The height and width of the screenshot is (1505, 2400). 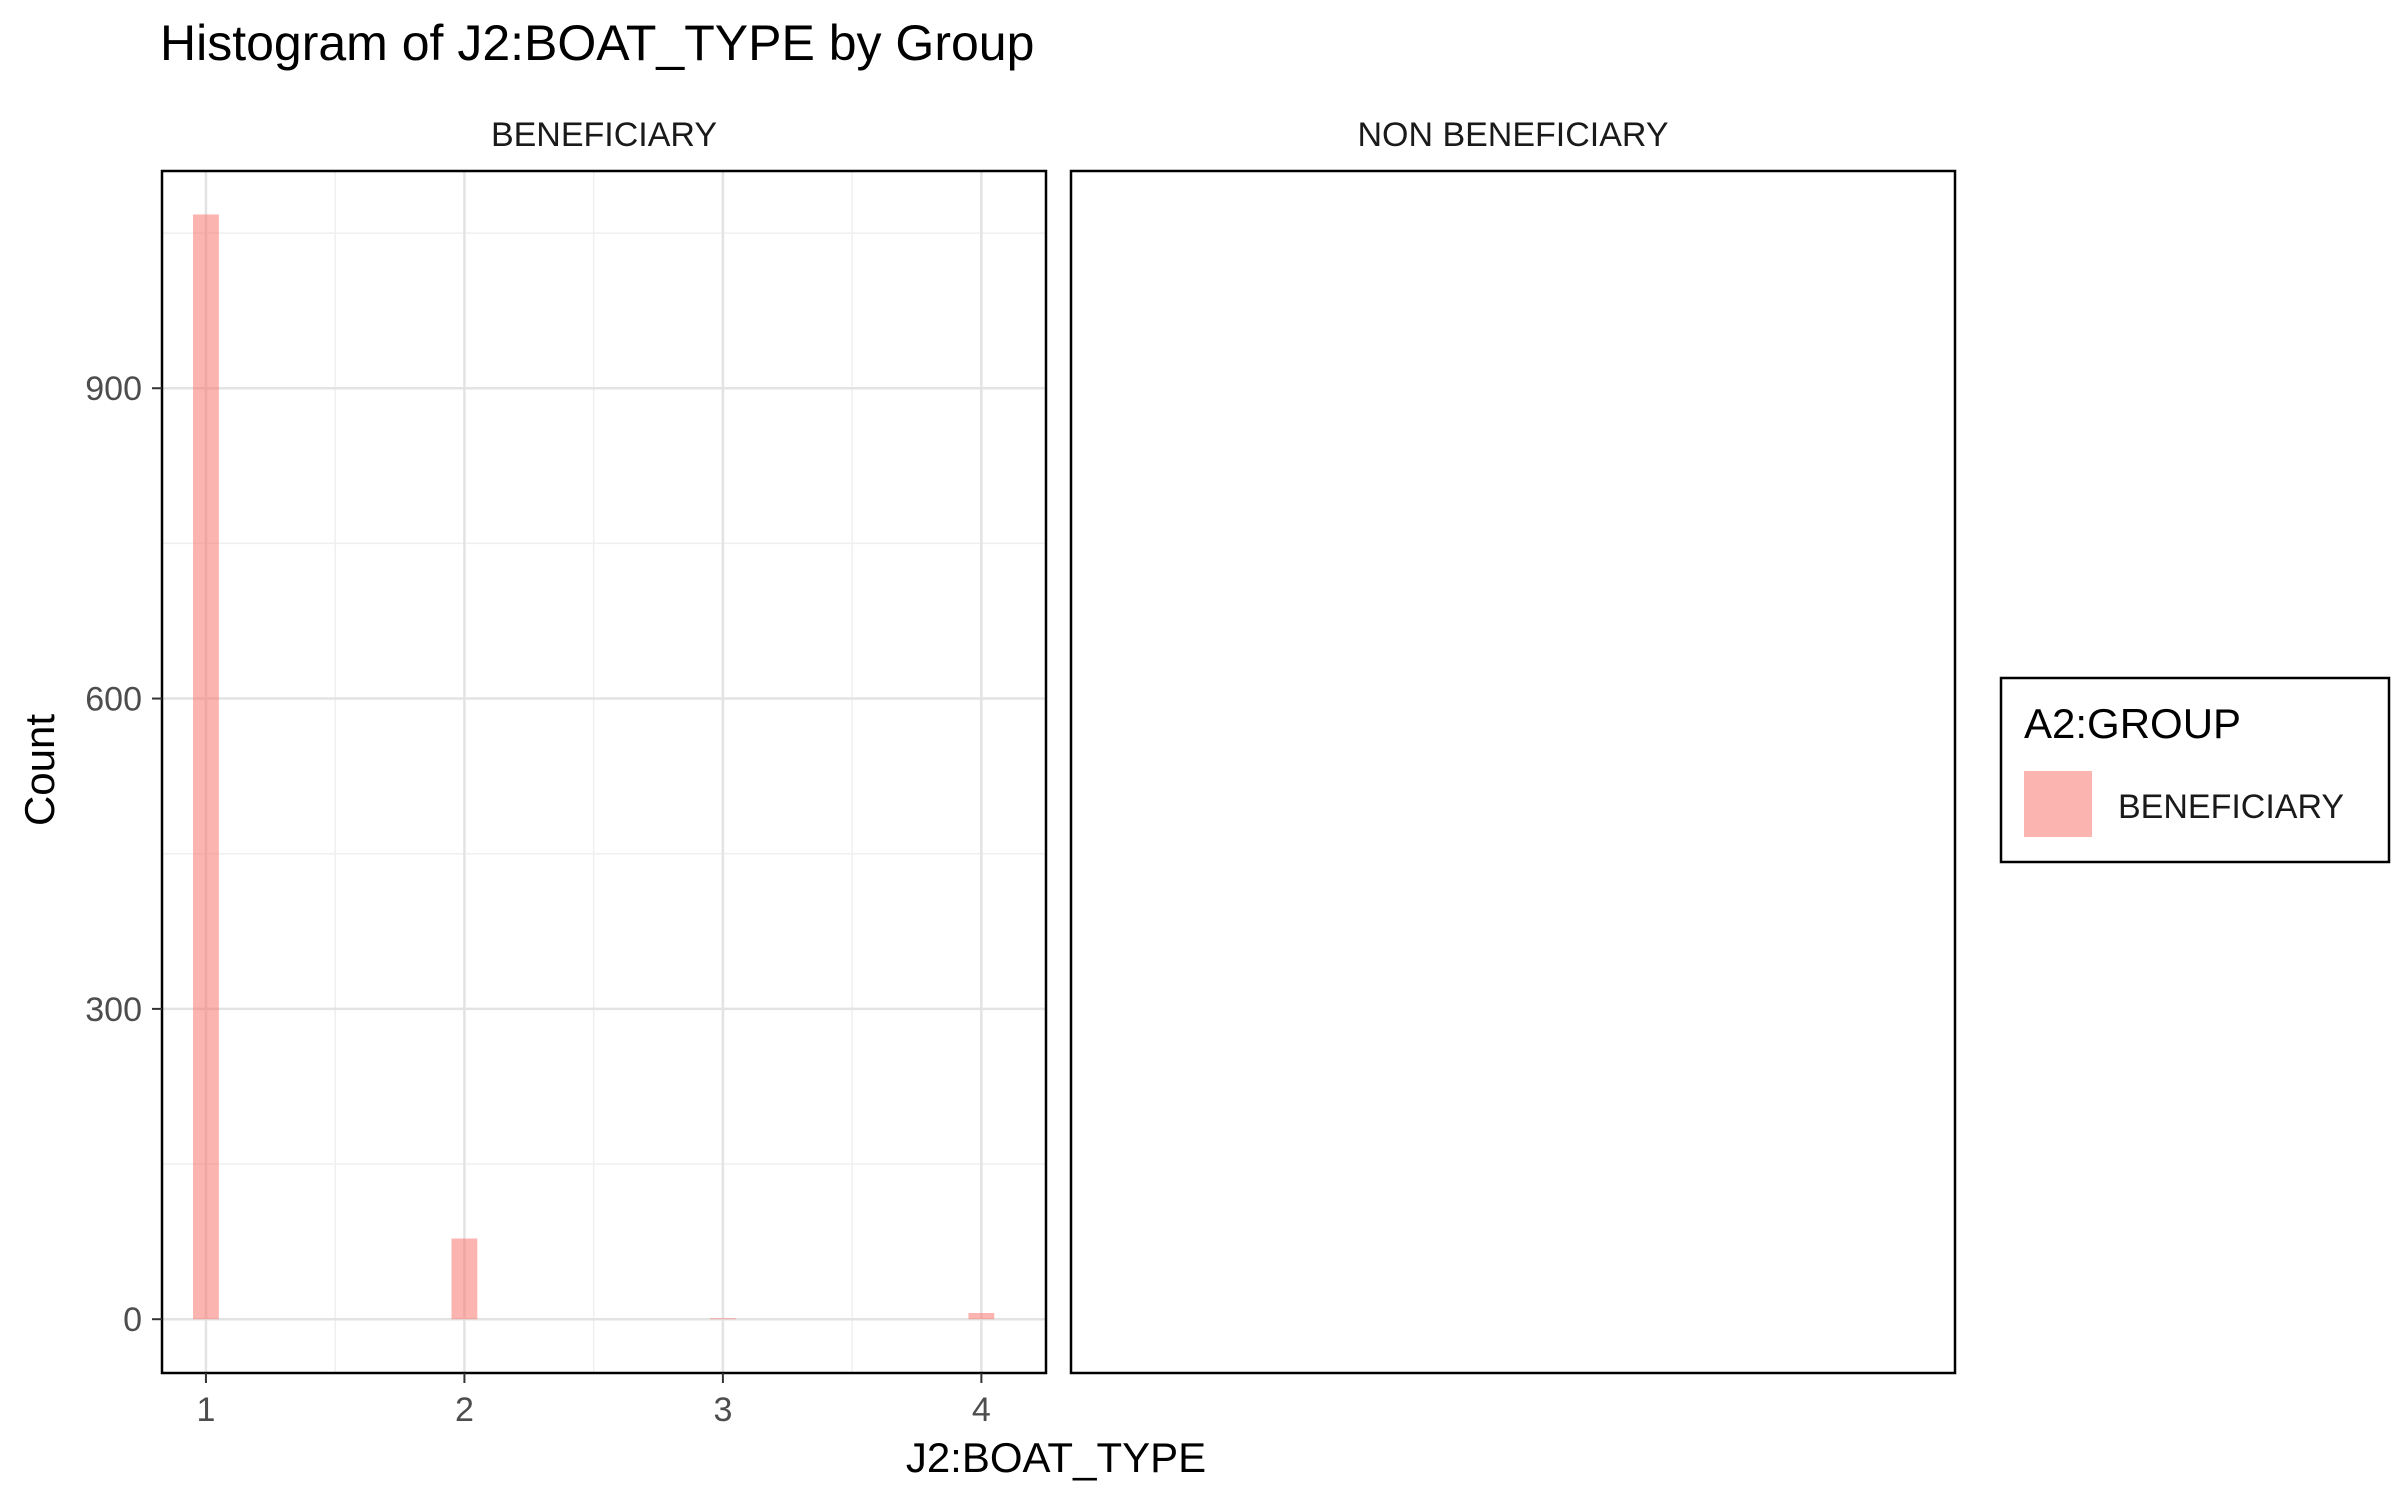 I want to click on legend: A2:GROUP BENEFICIARY, so click(x=2195, y=770).